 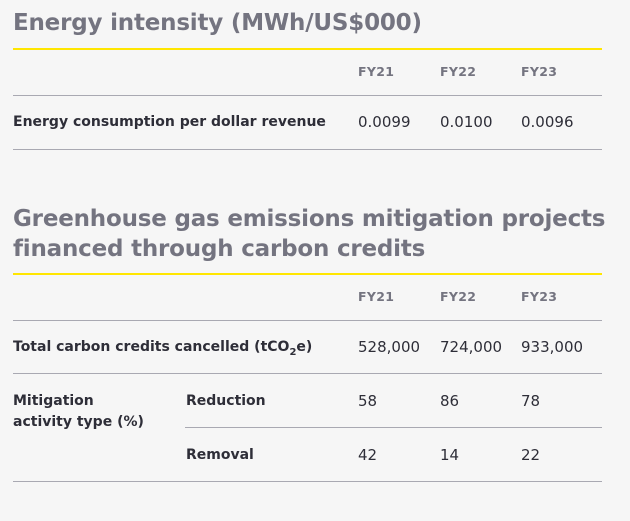 What do you see at coordinates (219, 249) in the screenshot?
I see `ghg-section-title-line2: financed through carbon credits` at bounding box center [219, 249].